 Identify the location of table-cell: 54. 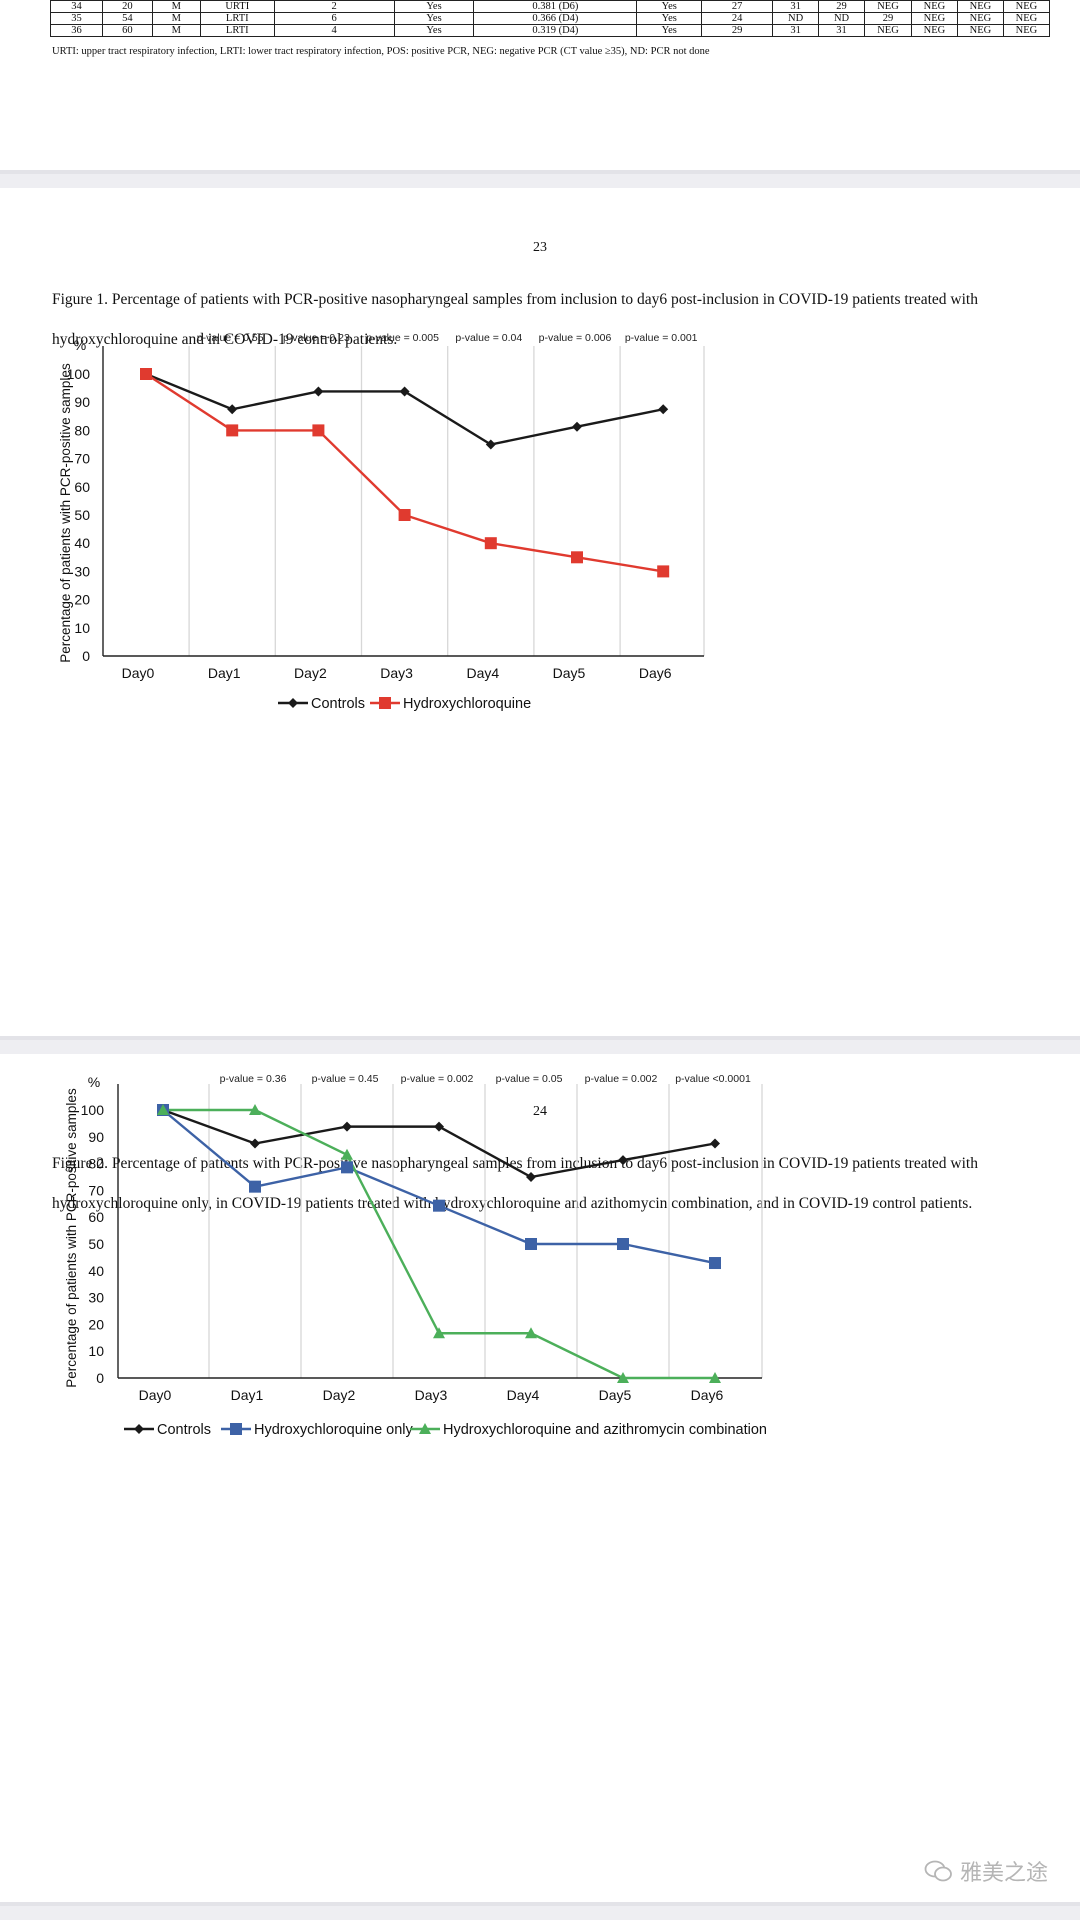
(127, 18).